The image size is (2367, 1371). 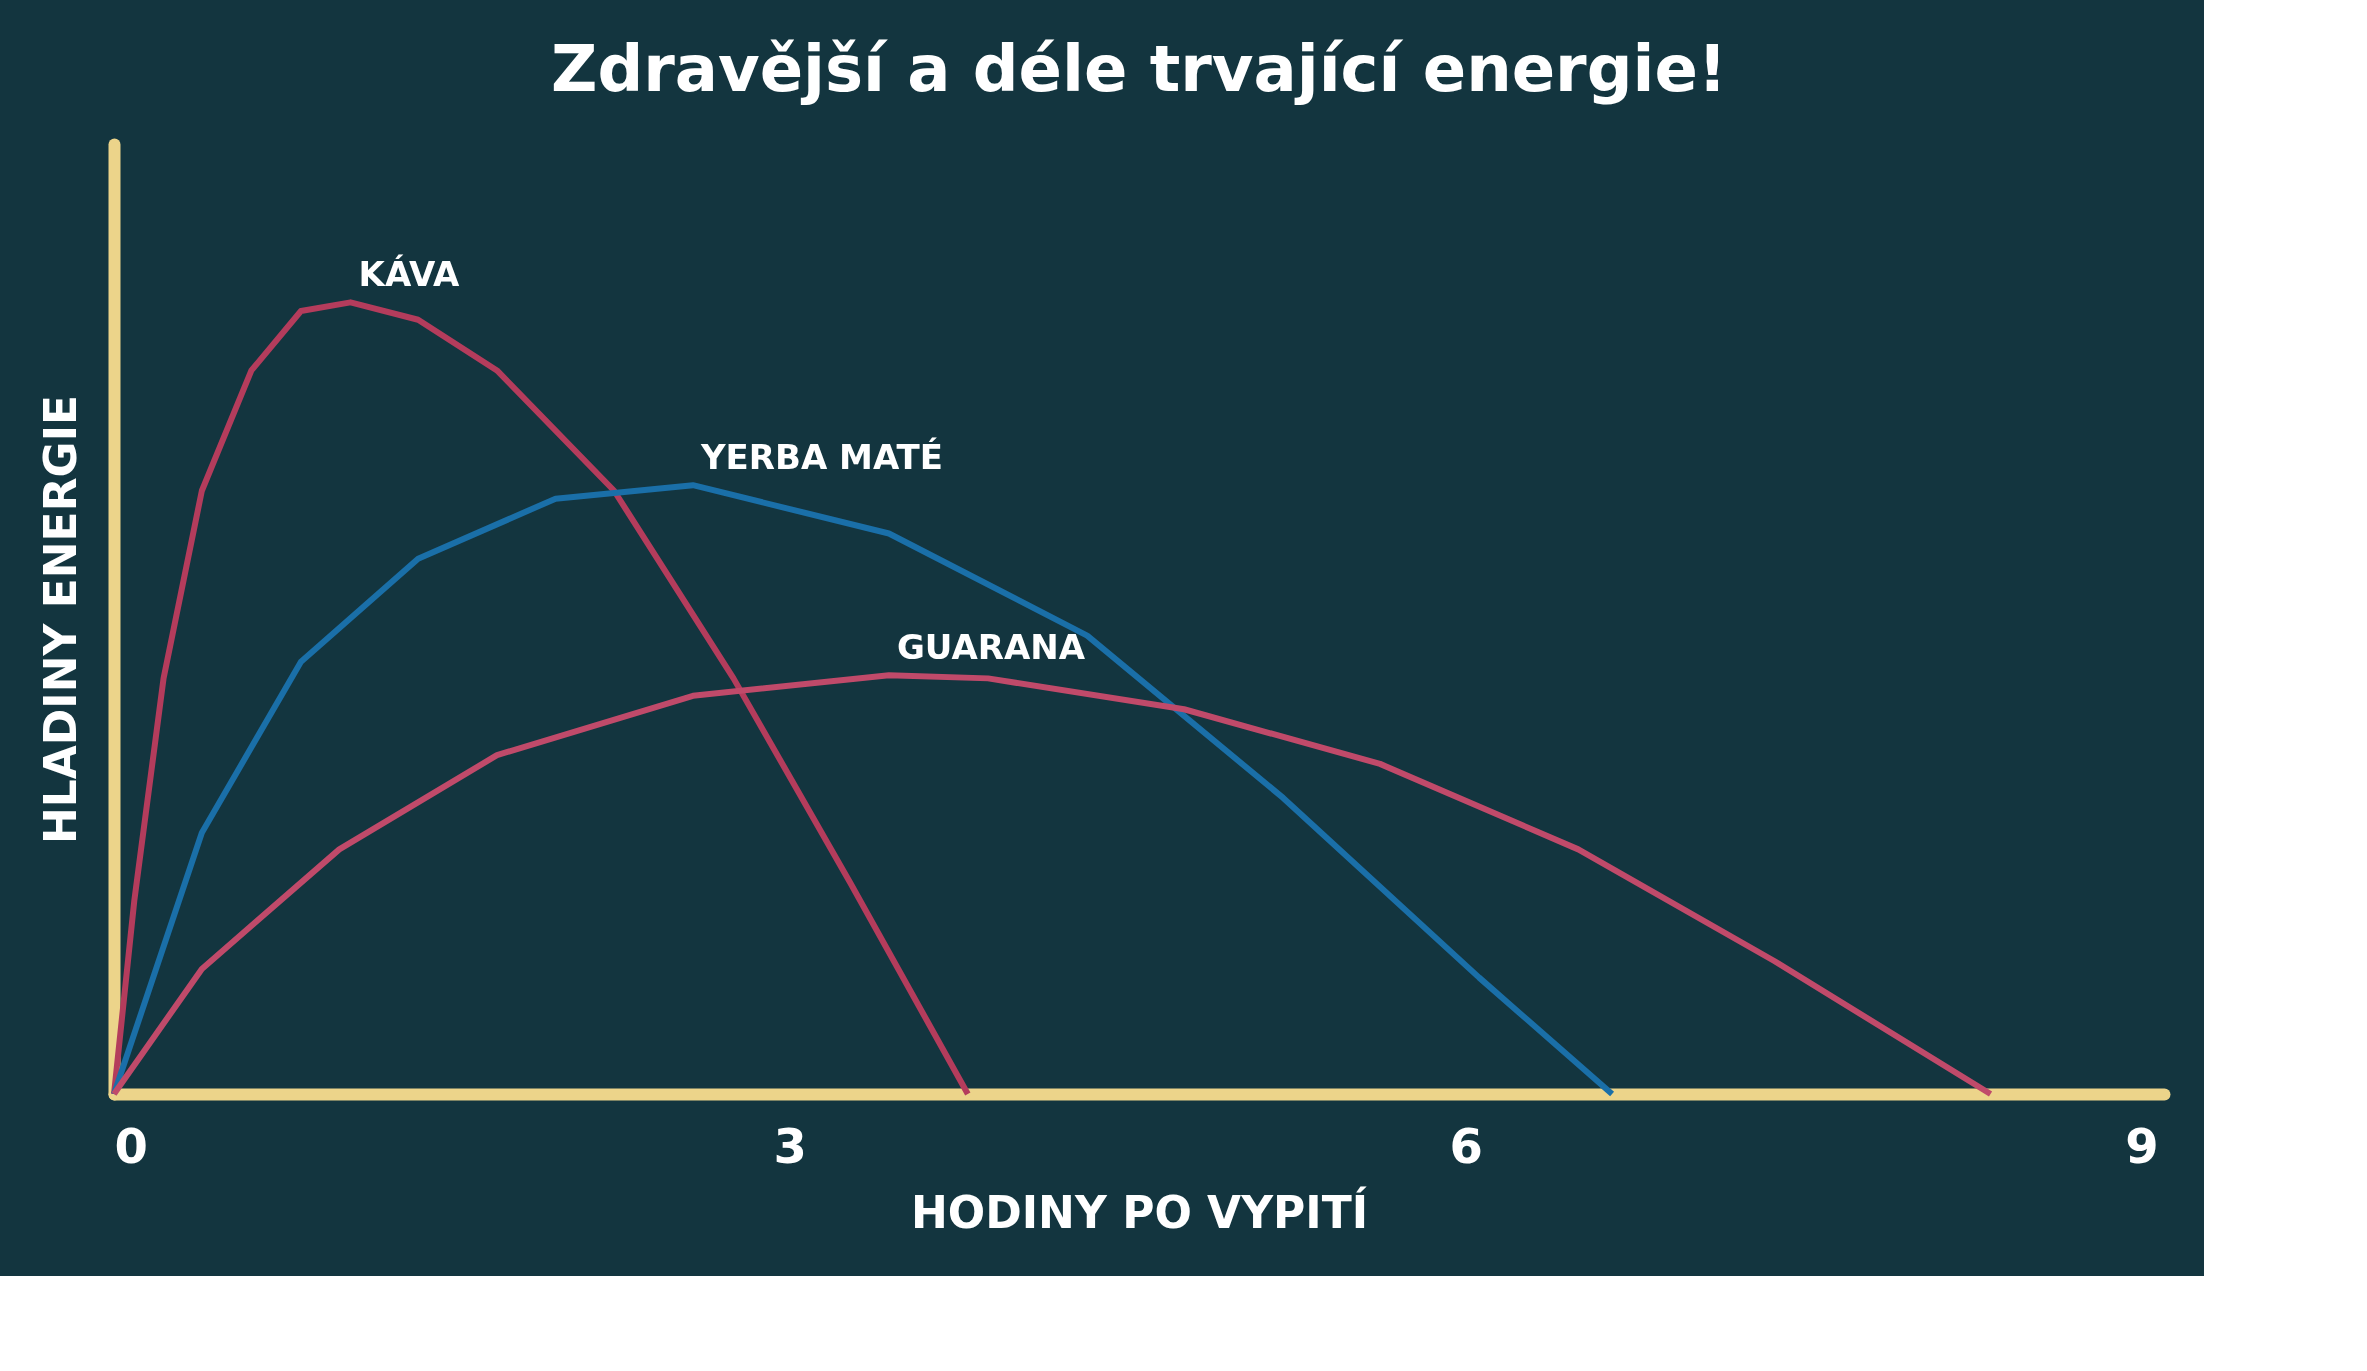 I want to click on chart-title: Zdravější a déle trvající energie!, so click(x=1139, y=69).